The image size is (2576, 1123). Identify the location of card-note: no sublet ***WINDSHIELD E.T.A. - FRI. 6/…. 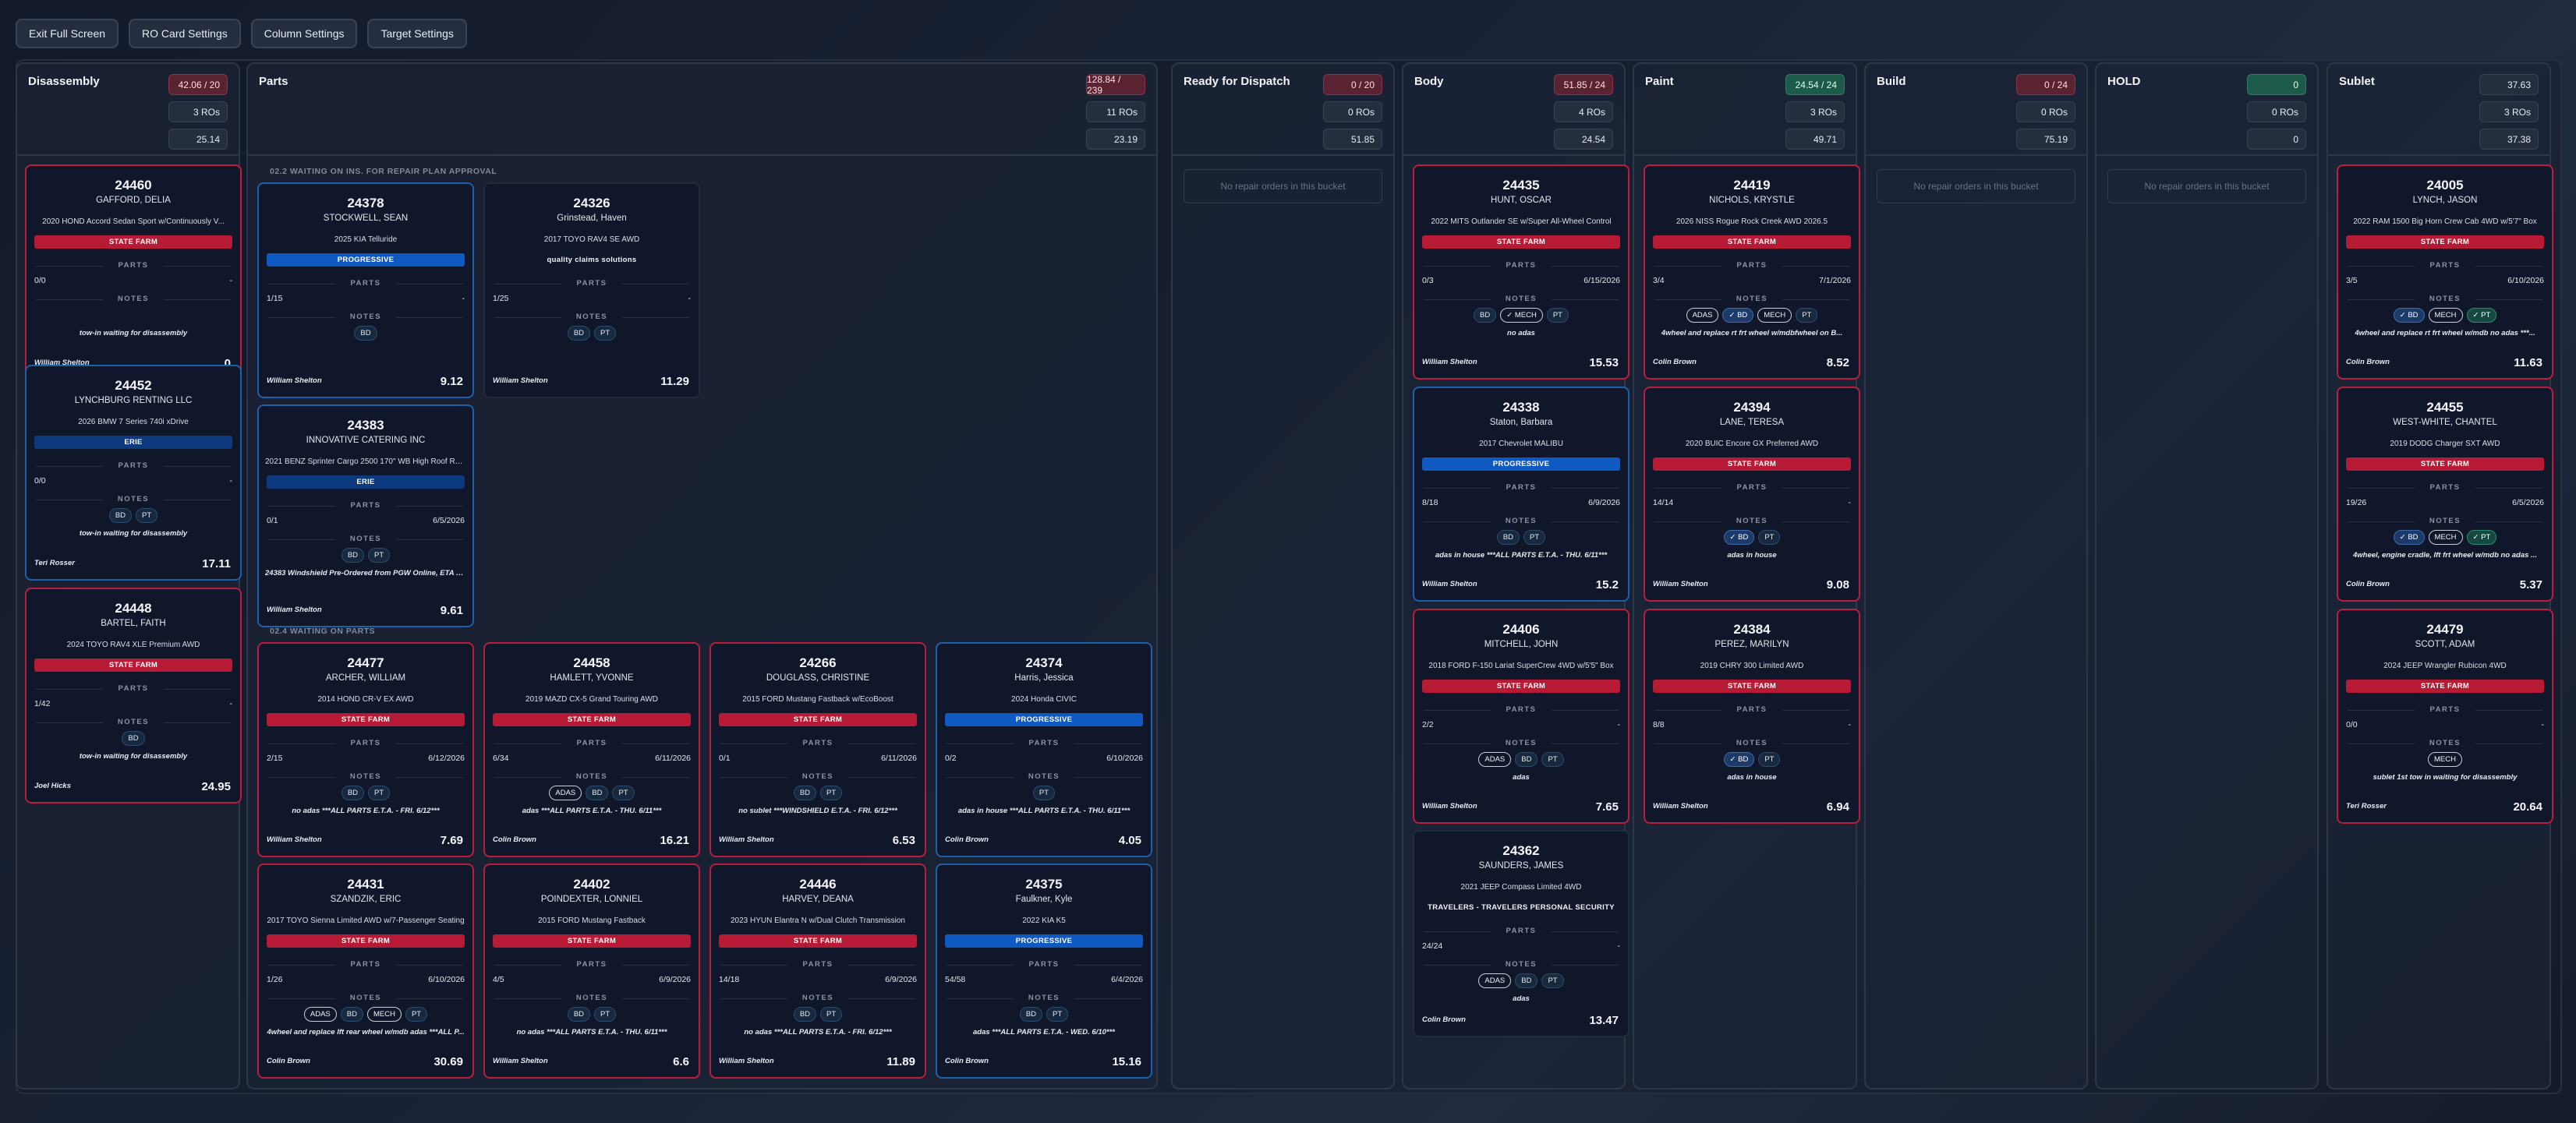
(817, 811).